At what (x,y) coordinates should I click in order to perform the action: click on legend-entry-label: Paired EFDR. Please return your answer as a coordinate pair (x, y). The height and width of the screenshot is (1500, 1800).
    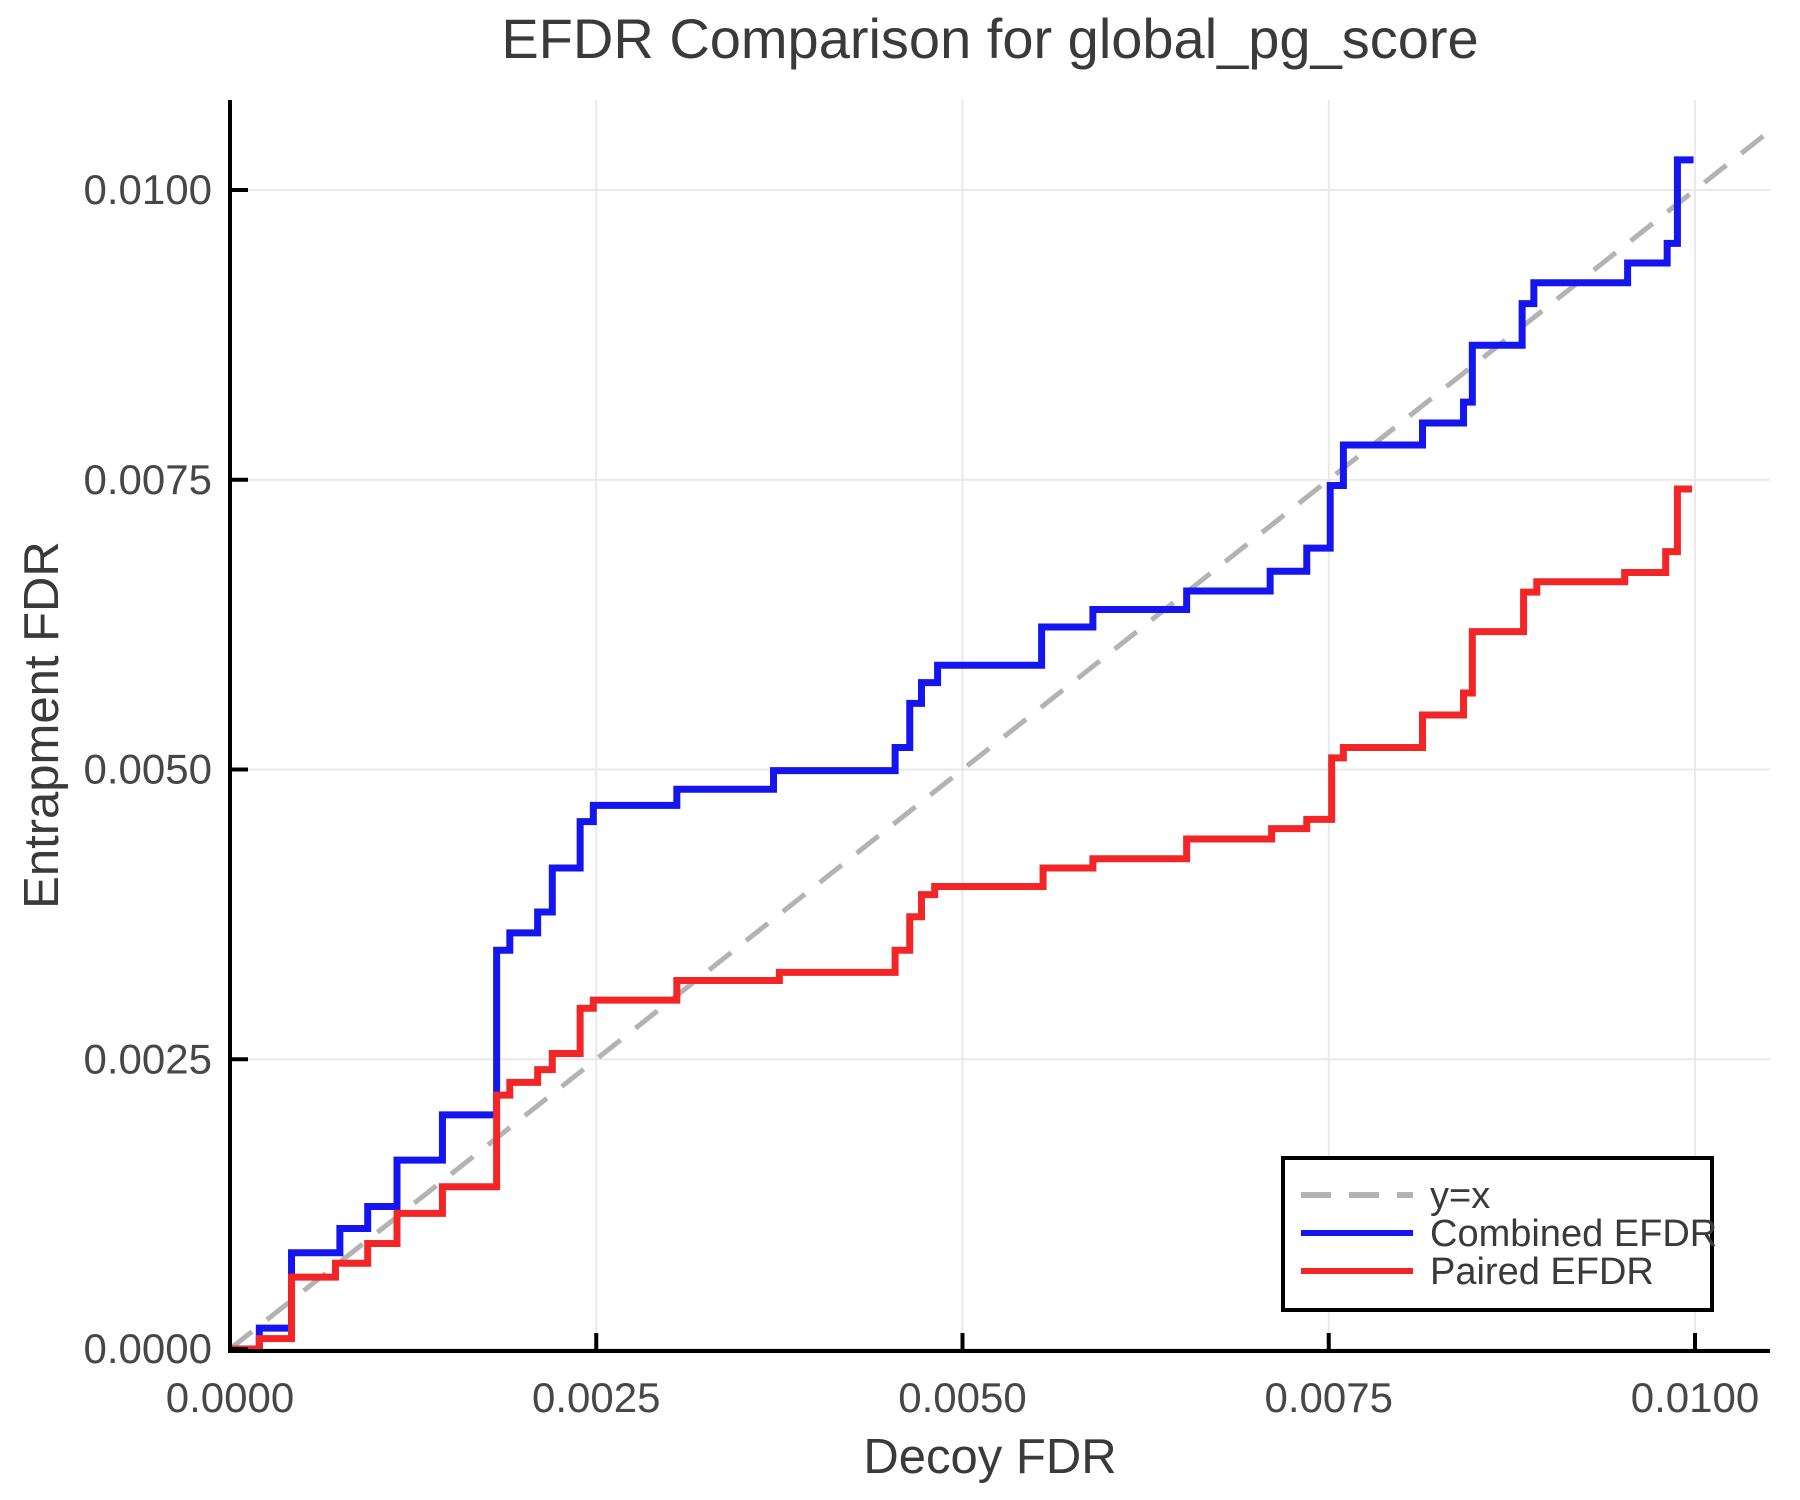
    Looking at the image, I should click on (1542, 1272).